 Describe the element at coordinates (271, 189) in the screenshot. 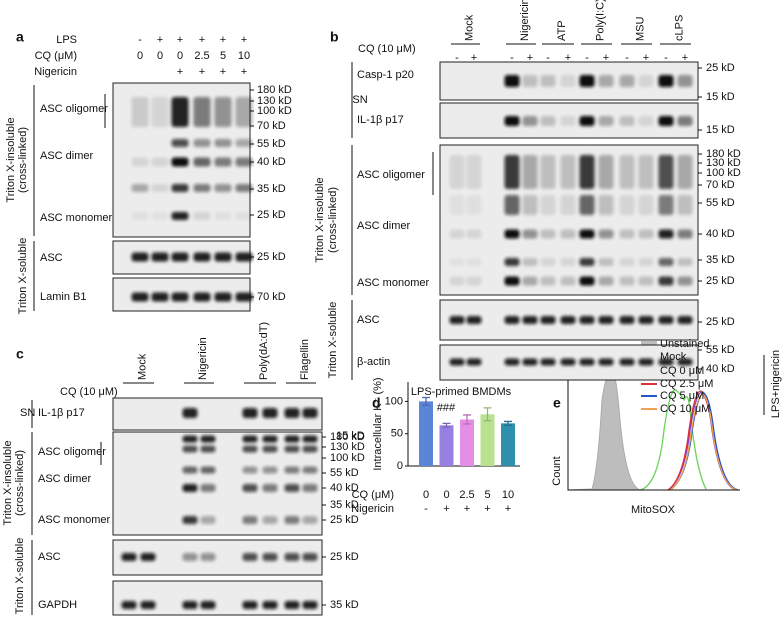

I see `label: 35 kD` at that location.